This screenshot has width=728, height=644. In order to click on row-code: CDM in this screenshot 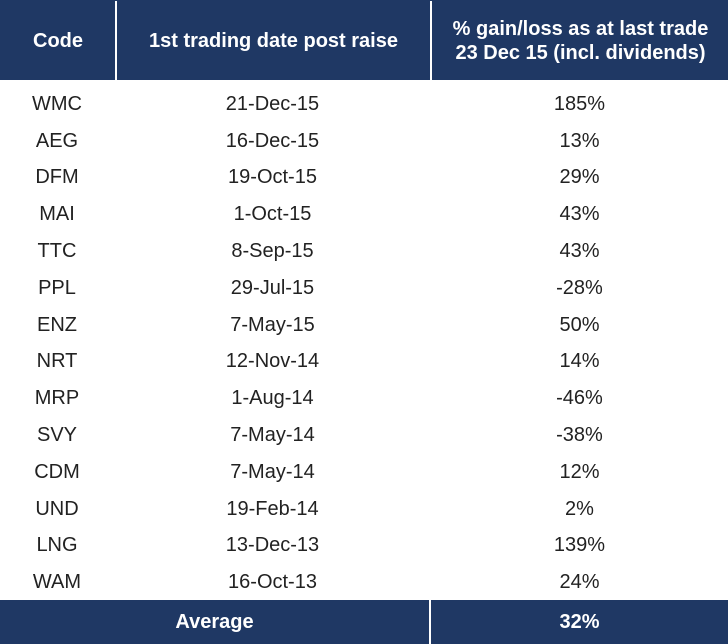, I will do `click(57, 471)`.